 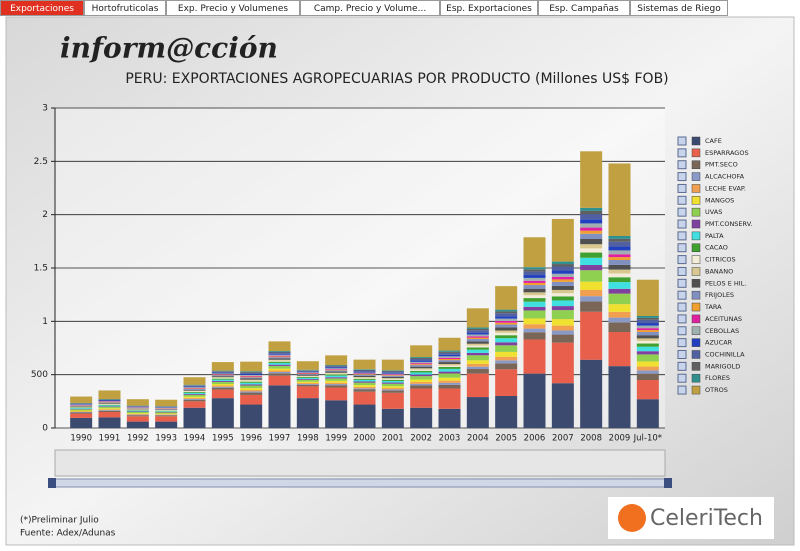 What do you see at coordinates (166, 439) in the screenshot?
I see `x-tick-label: 1993` at bounding box center [166, 439].